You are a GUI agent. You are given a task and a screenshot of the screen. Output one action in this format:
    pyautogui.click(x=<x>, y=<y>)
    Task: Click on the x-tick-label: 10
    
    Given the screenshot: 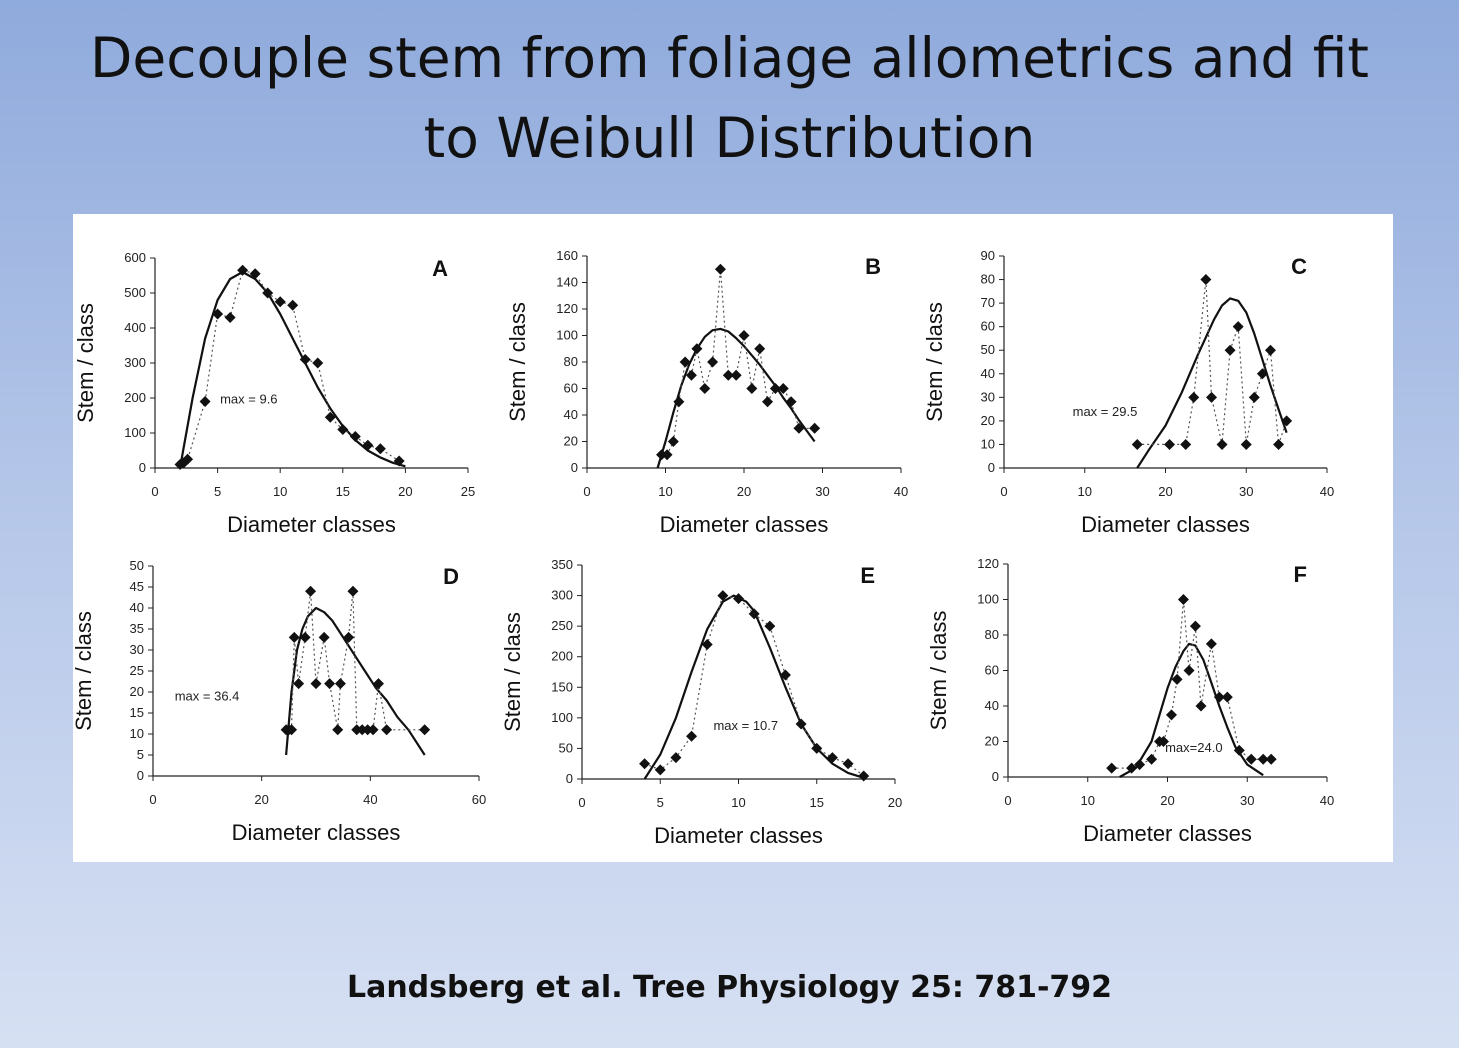 What is the action you would take?
    pyautogui.click(x=280, y=491)
    